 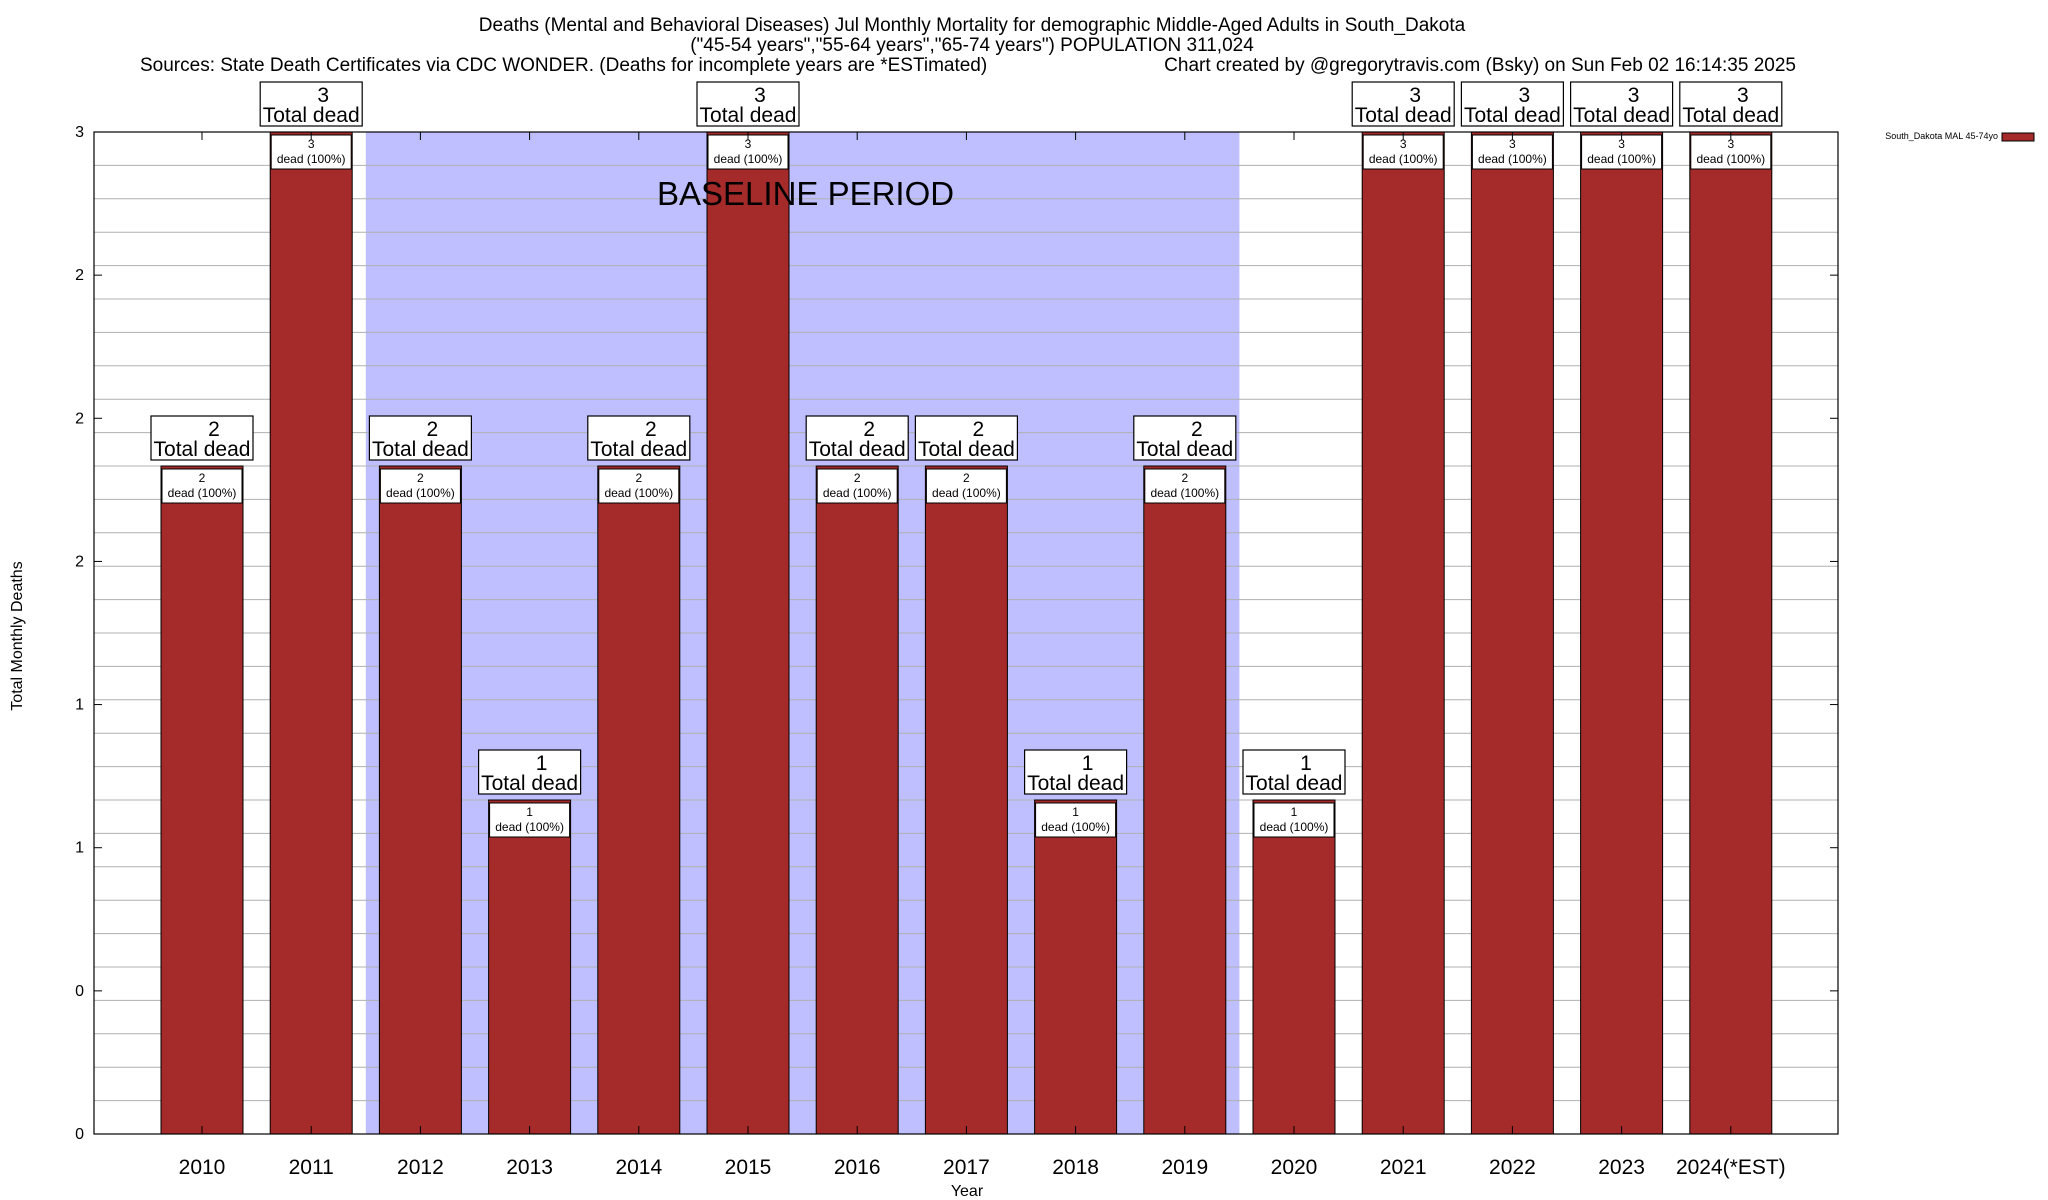 I want to click on legend: South_Dakota MAL 45-74yo, so click(x=1960, y=136).